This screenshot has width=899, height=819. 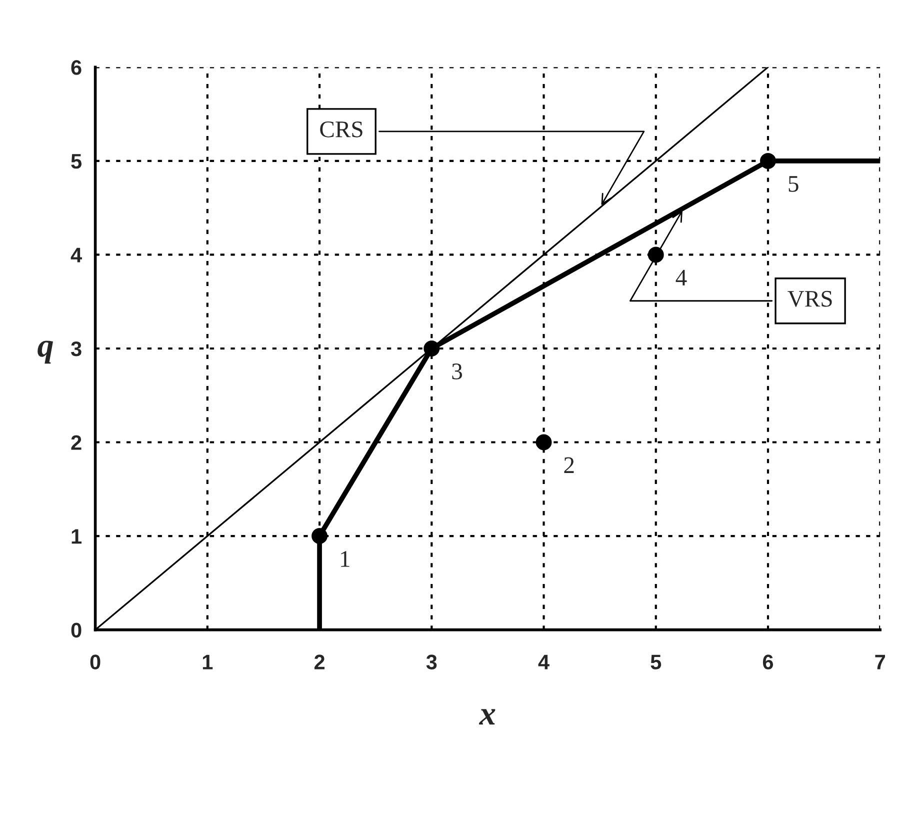 What do you see at coordinates (76, 630) in the screenshot?
I see `y-tick-label: 0` at bounding box center [76, 630].